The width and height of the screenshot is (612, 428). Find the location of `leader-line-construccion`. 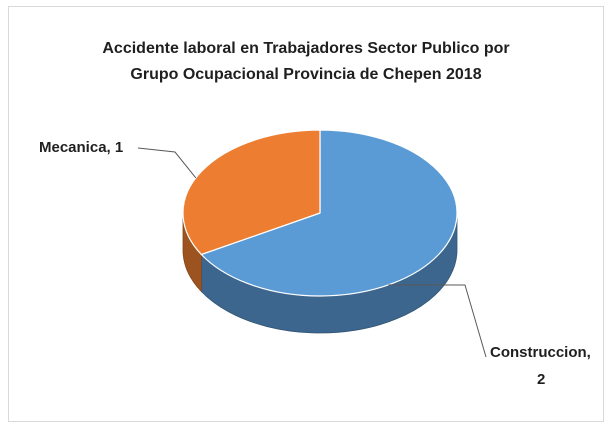

leader-line-construccion is located at coordinates (437, 321).